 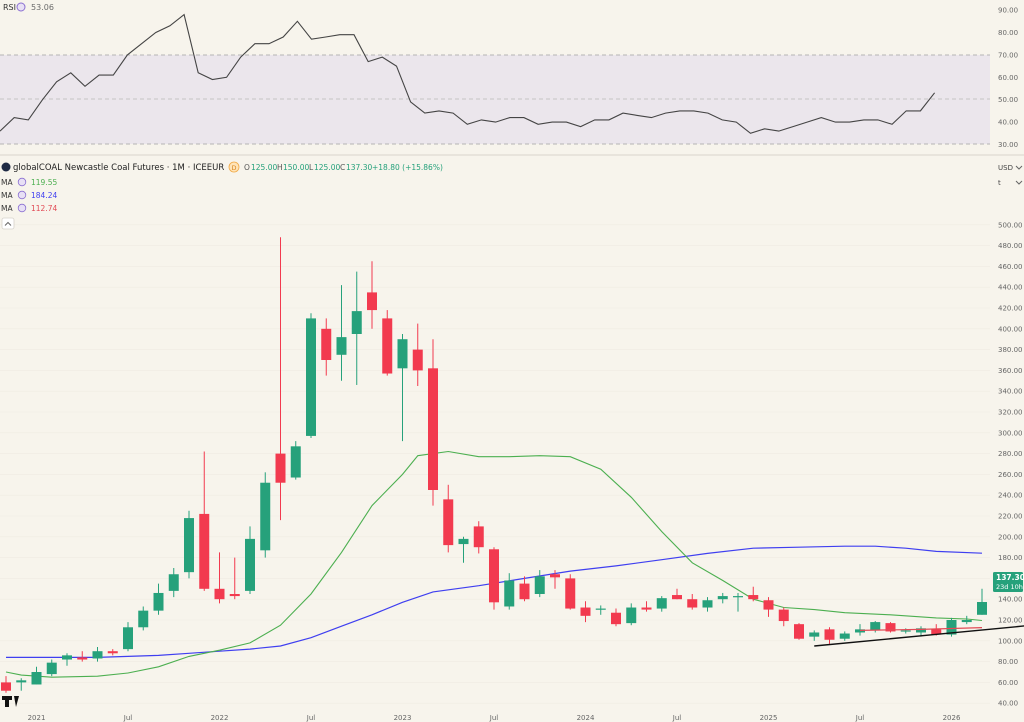 I want to click on rsi-tick-label: 60.00, so click(x=1008, y=78).